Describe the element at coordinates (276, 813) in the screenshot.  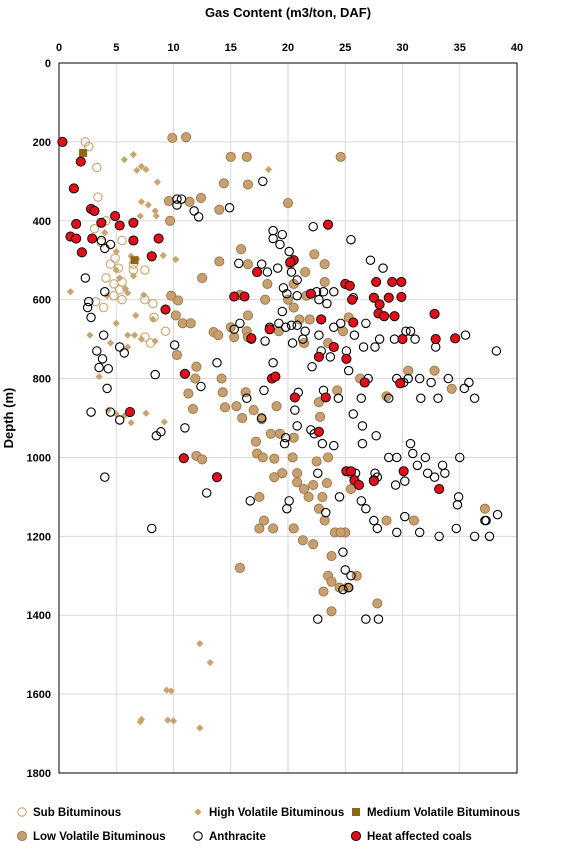
I see `legend-label-high-volatile-bituminous: High Volatile Bituminous` at that location.